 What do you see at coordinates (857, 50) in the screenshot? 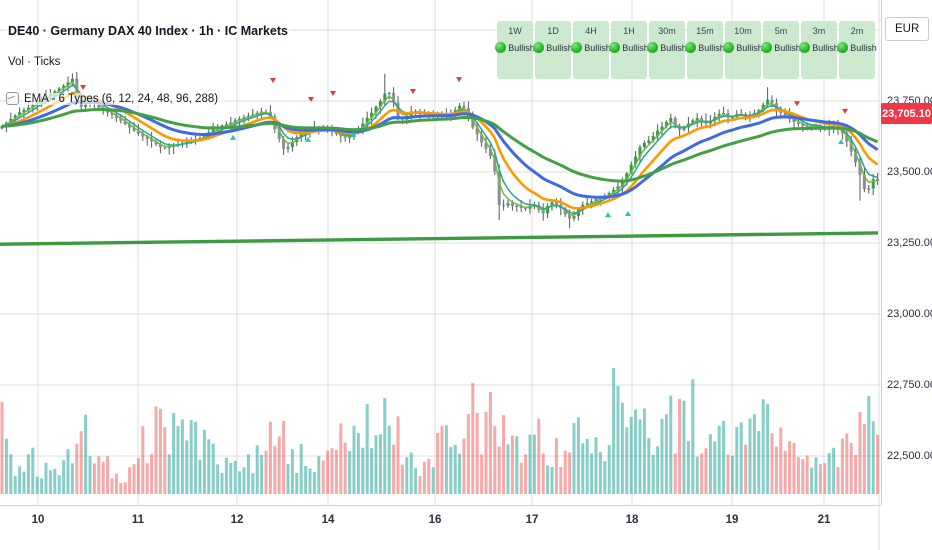
I see `timeframe-chip-2m: 2m Bullish` at bounding box center [857, 50].